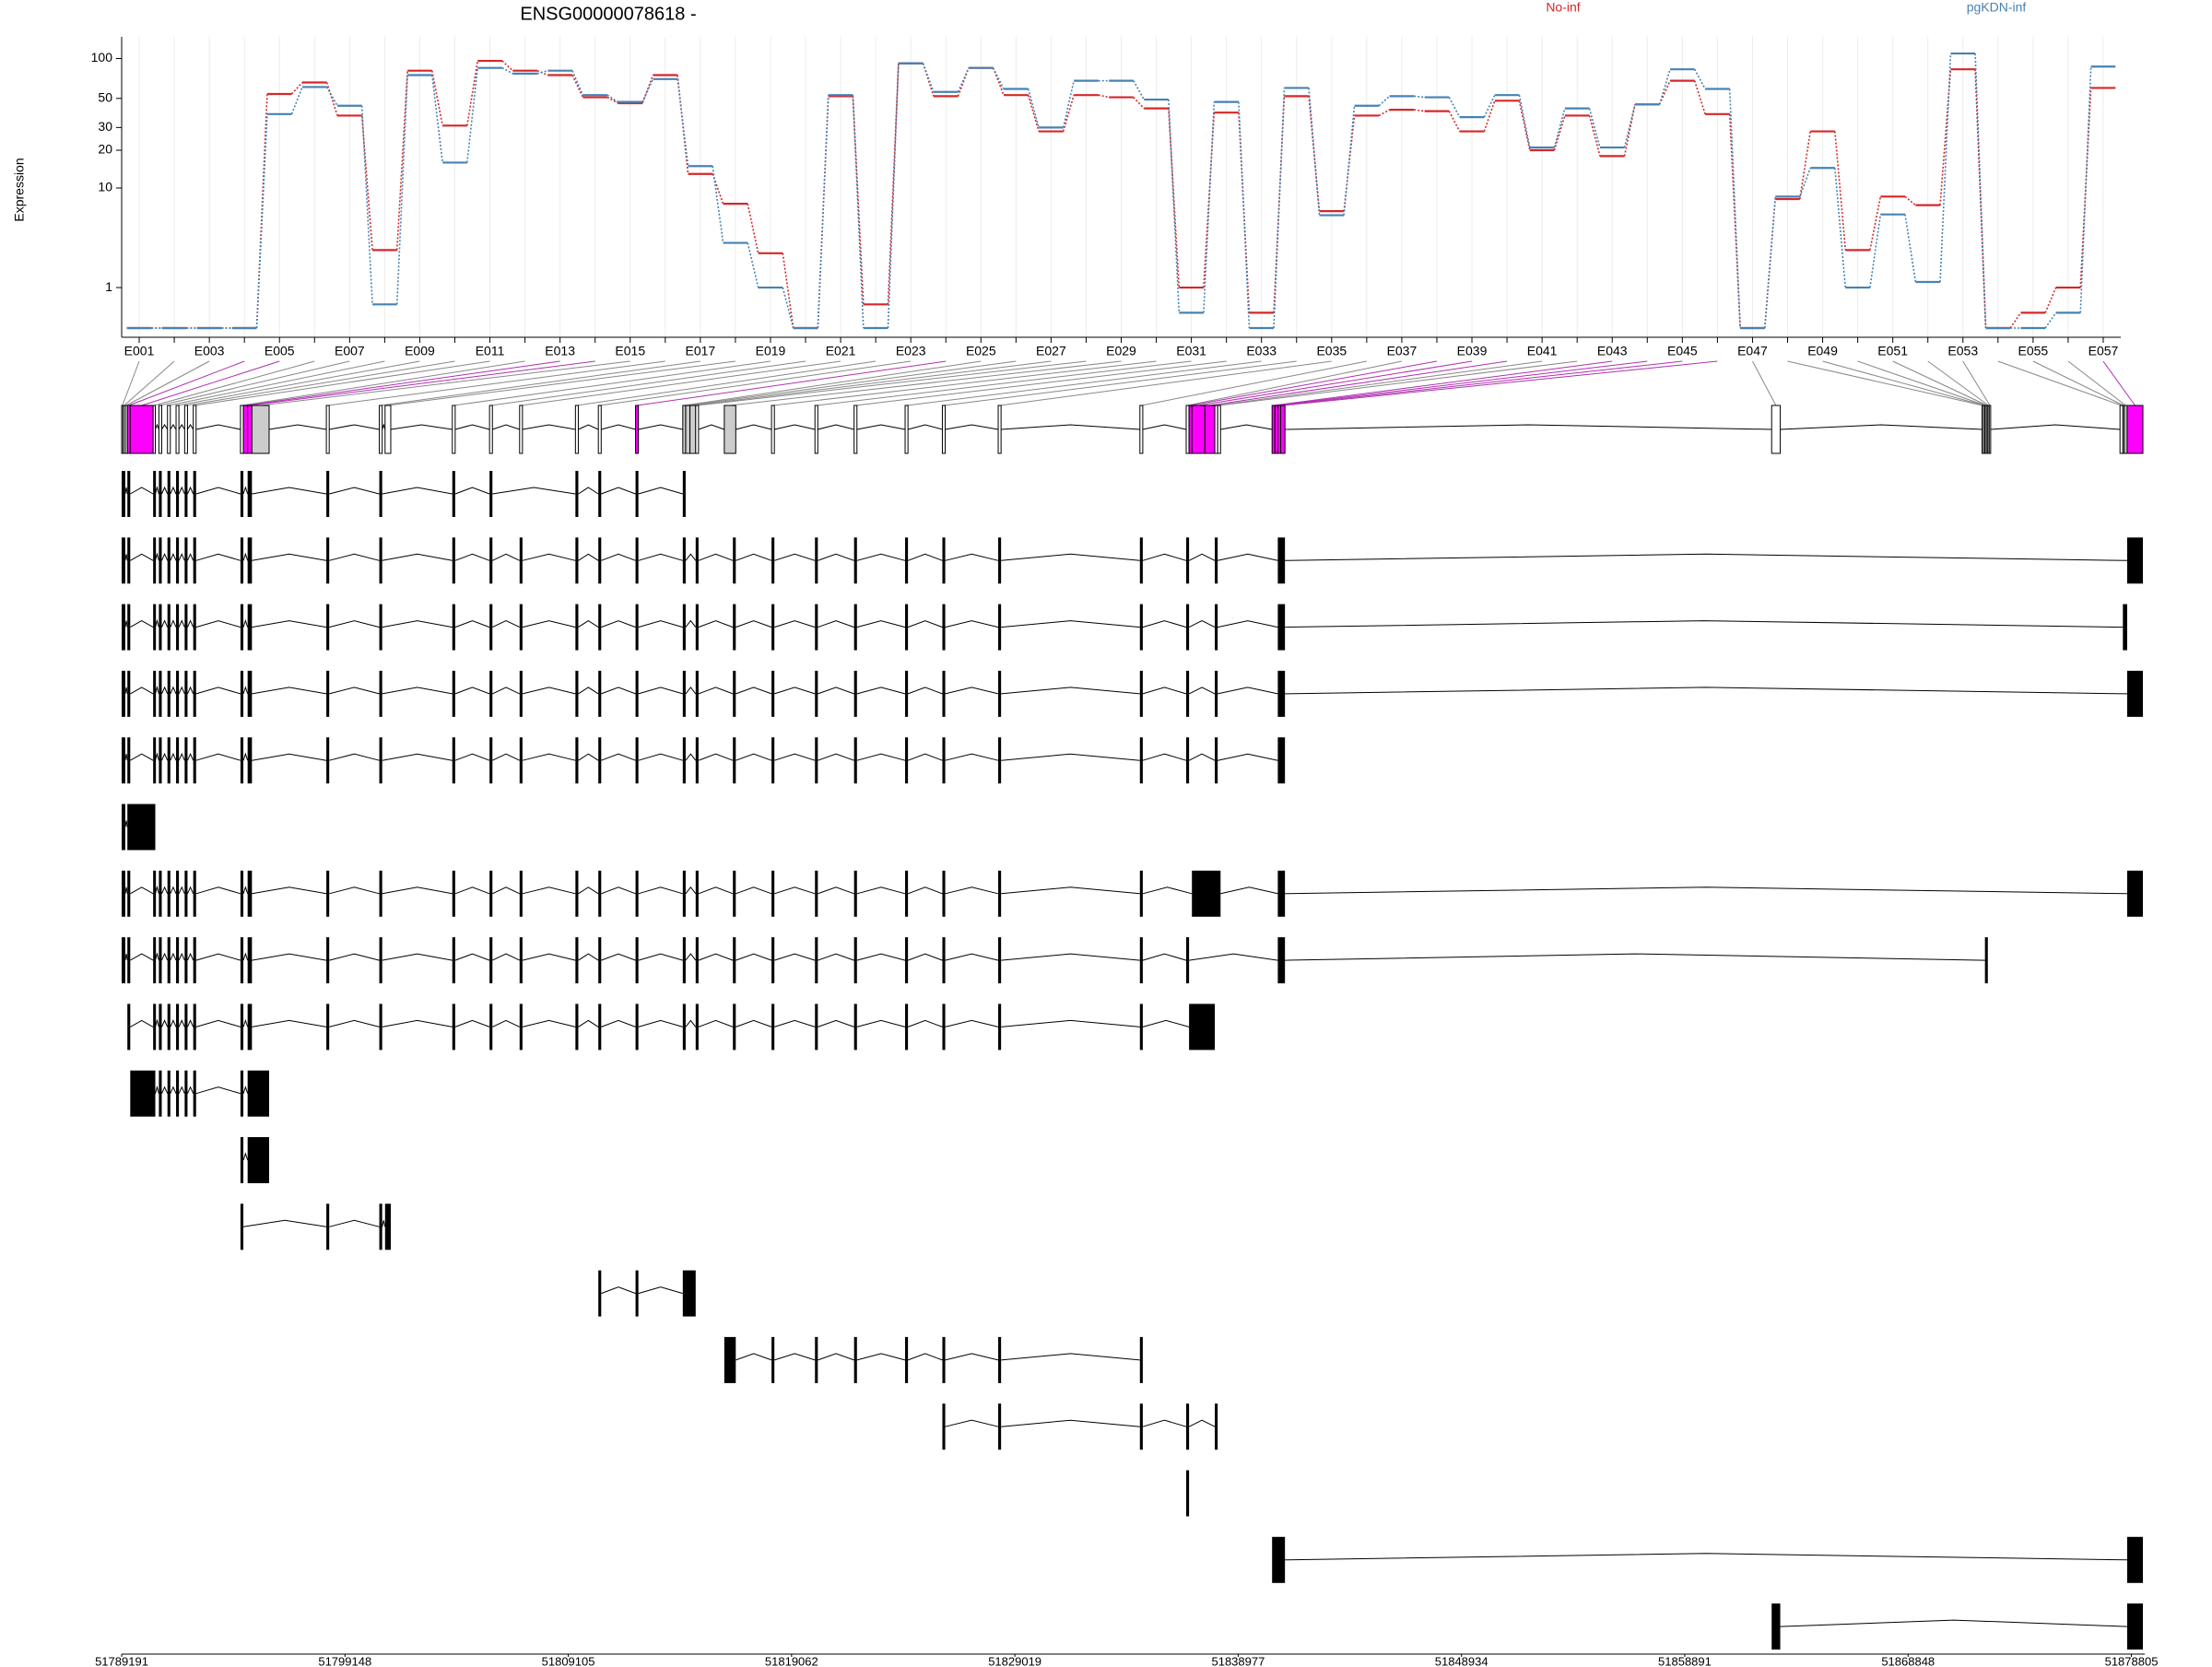  What do you see at coordinates (105, 96) in the screenshot?
I see `y-tick-label: 50` at bounding box center [105, 96].